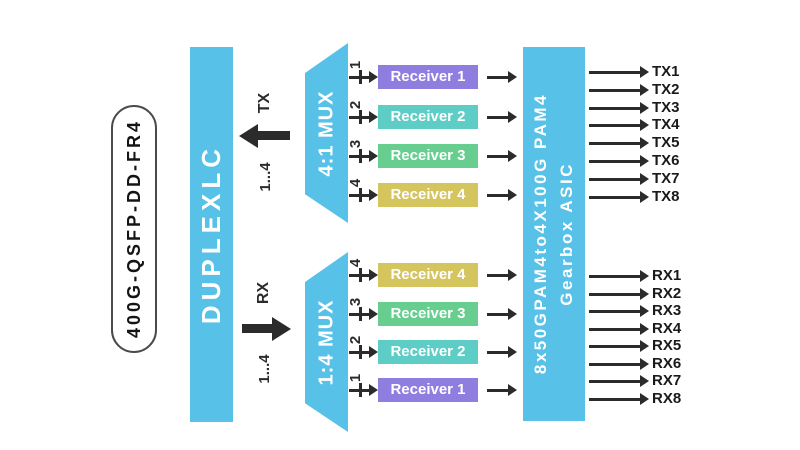 This screenshot has height=450, width=800. Describe the element at coordinates (257, 328) in the screenshot. I see `rx-fiber-arrow-shaft` at that location.